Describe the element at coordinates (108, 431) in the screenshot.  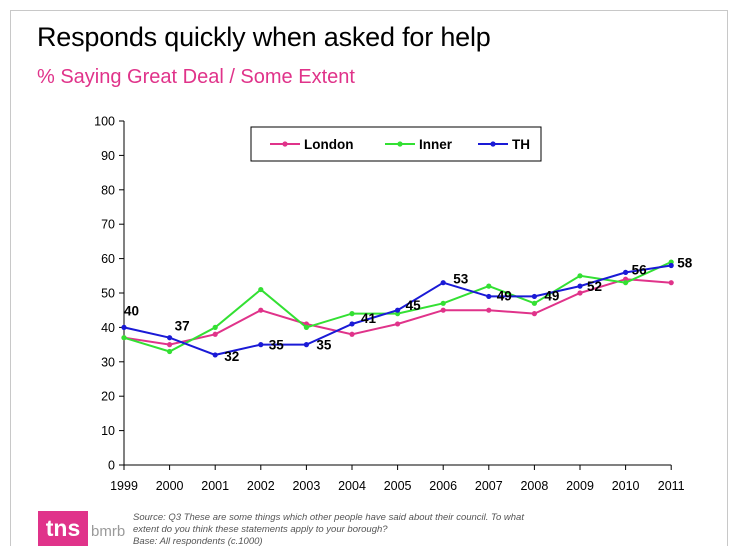
I see `y-tick-label: 10` at that location.